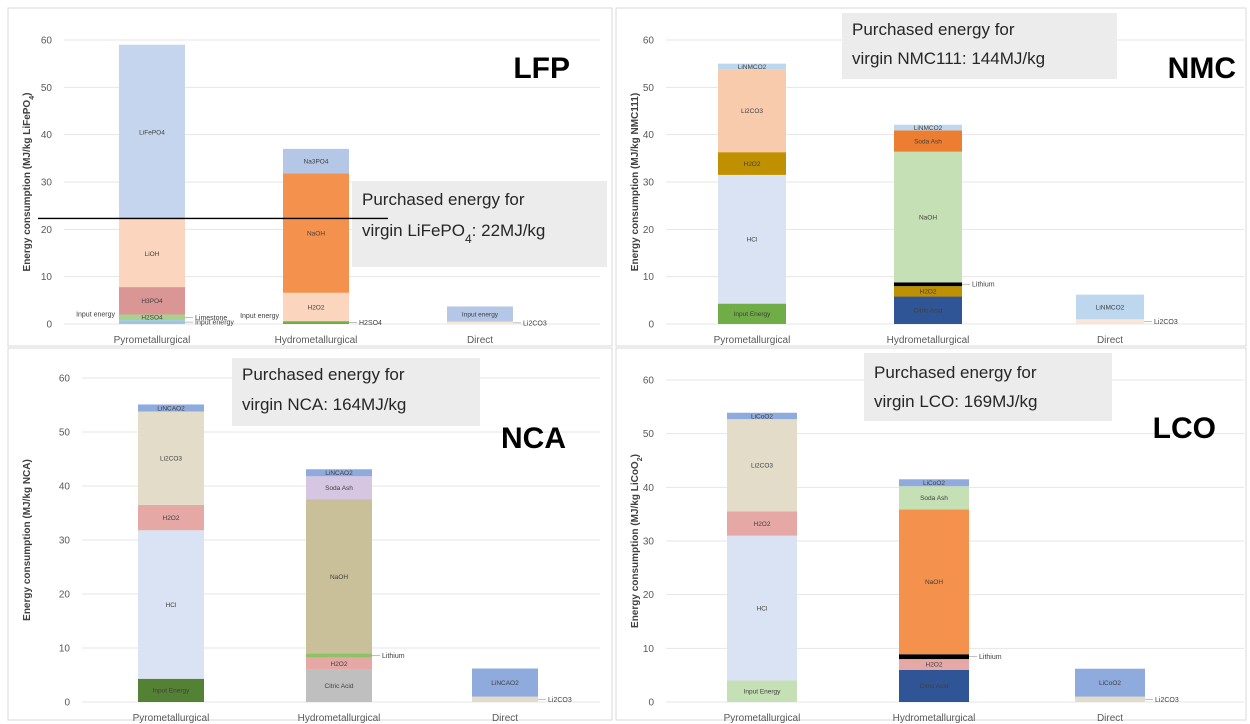 This screenshot has width=1250, height=724. Describe the element at coordinates (49, 325) in the screenshot. I see `y-tick-label: 0` at that location.